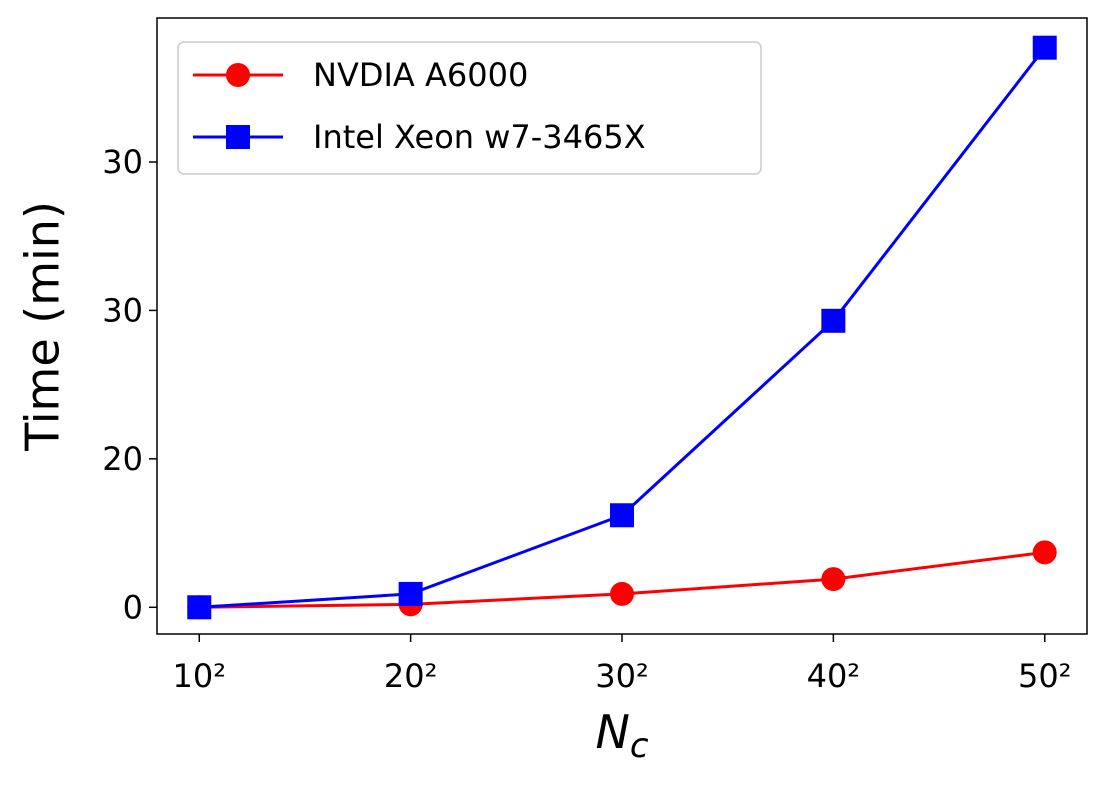 This screenshot has width=1107, height=790. I want to click on x-tick-label: 50², so click(1045, 676).